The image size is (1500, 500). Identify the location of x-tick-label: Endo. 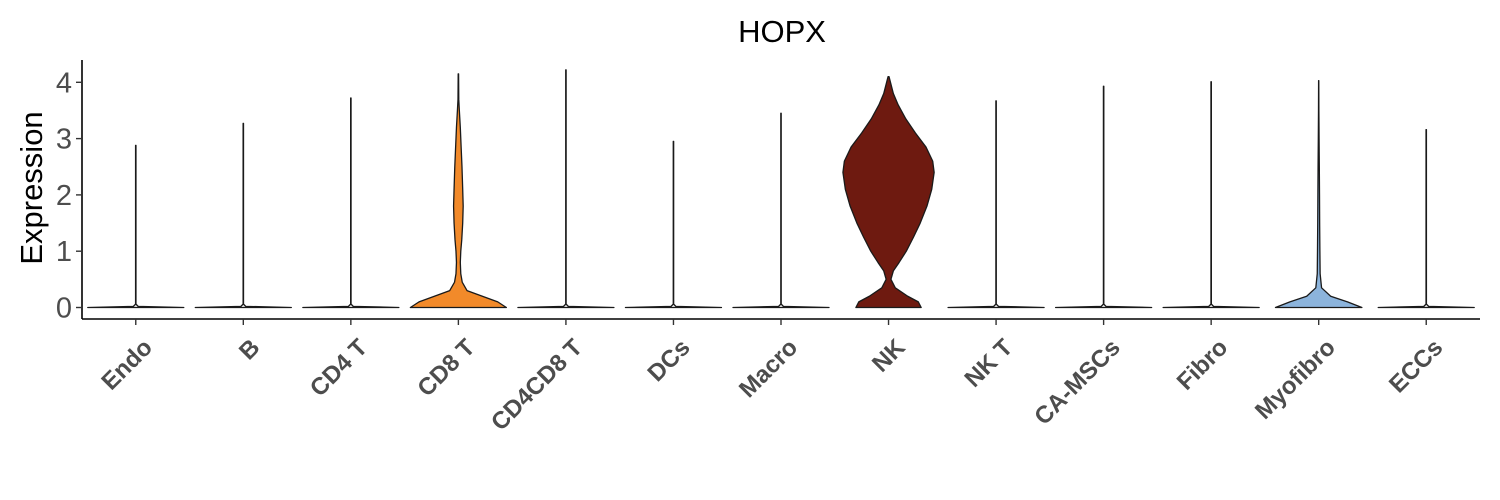
(127, 365).